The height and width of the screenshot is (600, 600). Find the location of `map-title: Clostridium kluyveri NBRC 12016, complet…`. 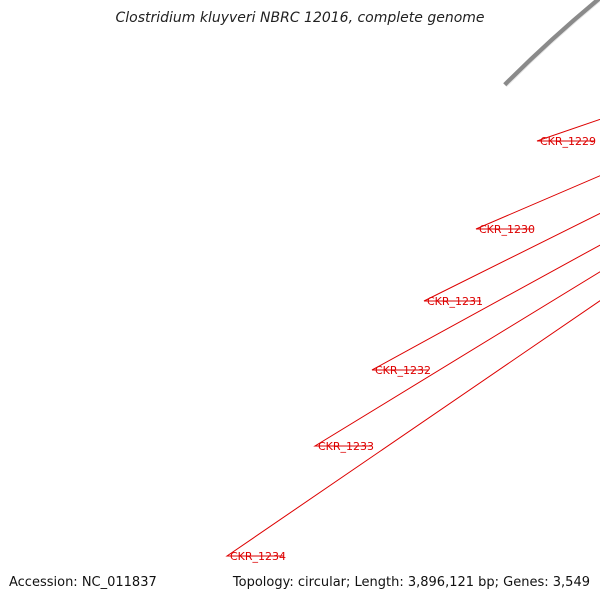

map-title: Clostridium kluyveri NBRC 12016, complet… is located at coordinates (299, 18).